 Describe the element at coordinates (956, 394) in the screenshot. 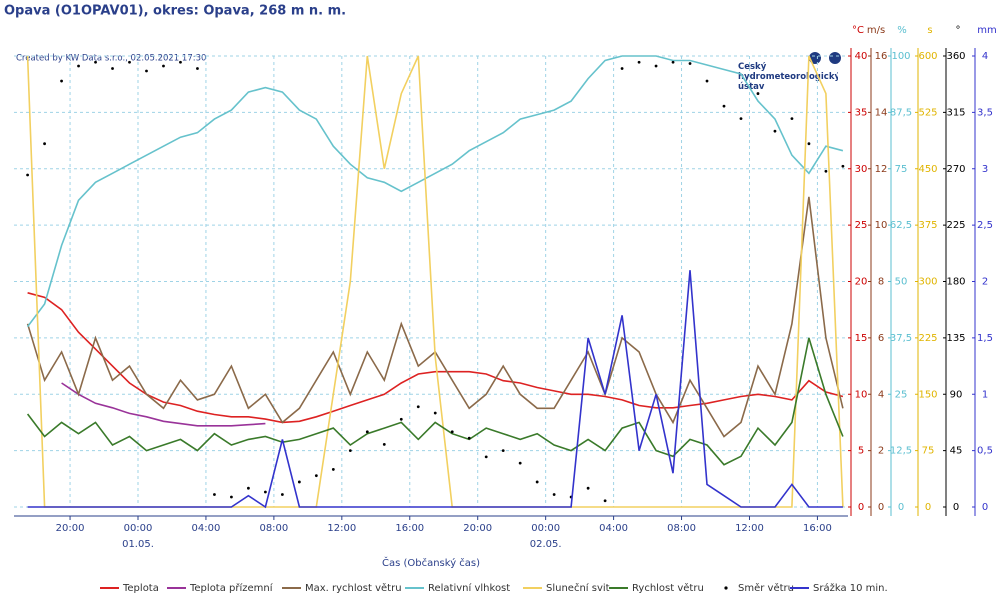

I see `y-tick-label: 90` at that location.